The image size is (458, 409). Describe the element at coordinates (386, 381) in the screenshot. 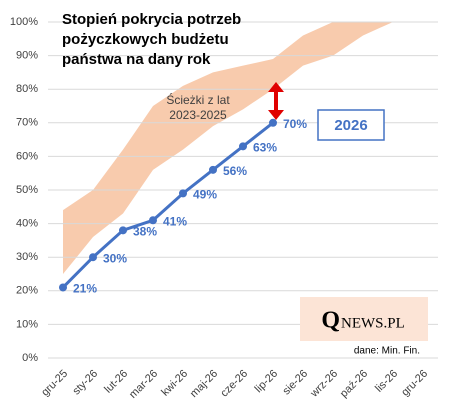

I see `x-tick-label: lis-26` at that location.